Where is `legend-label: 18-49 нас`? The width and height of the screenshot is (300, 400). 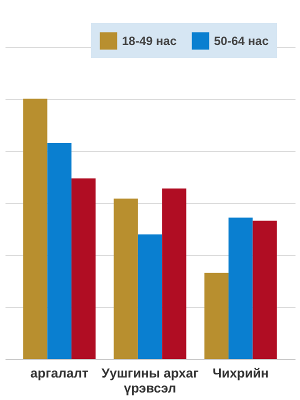
legend-label: 18-49 нас is located at coordinates (149, 41).